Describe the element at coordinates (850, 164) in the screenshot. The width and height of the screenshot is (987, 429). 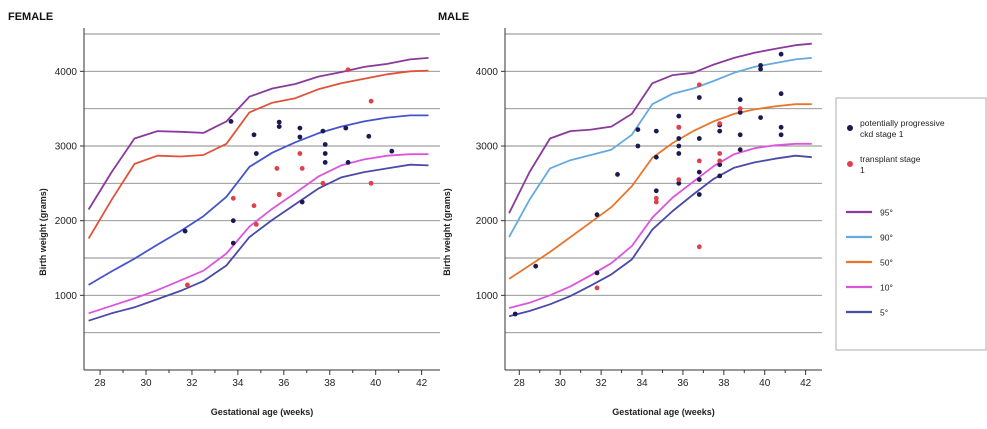
I see `legend-marker` at that location.